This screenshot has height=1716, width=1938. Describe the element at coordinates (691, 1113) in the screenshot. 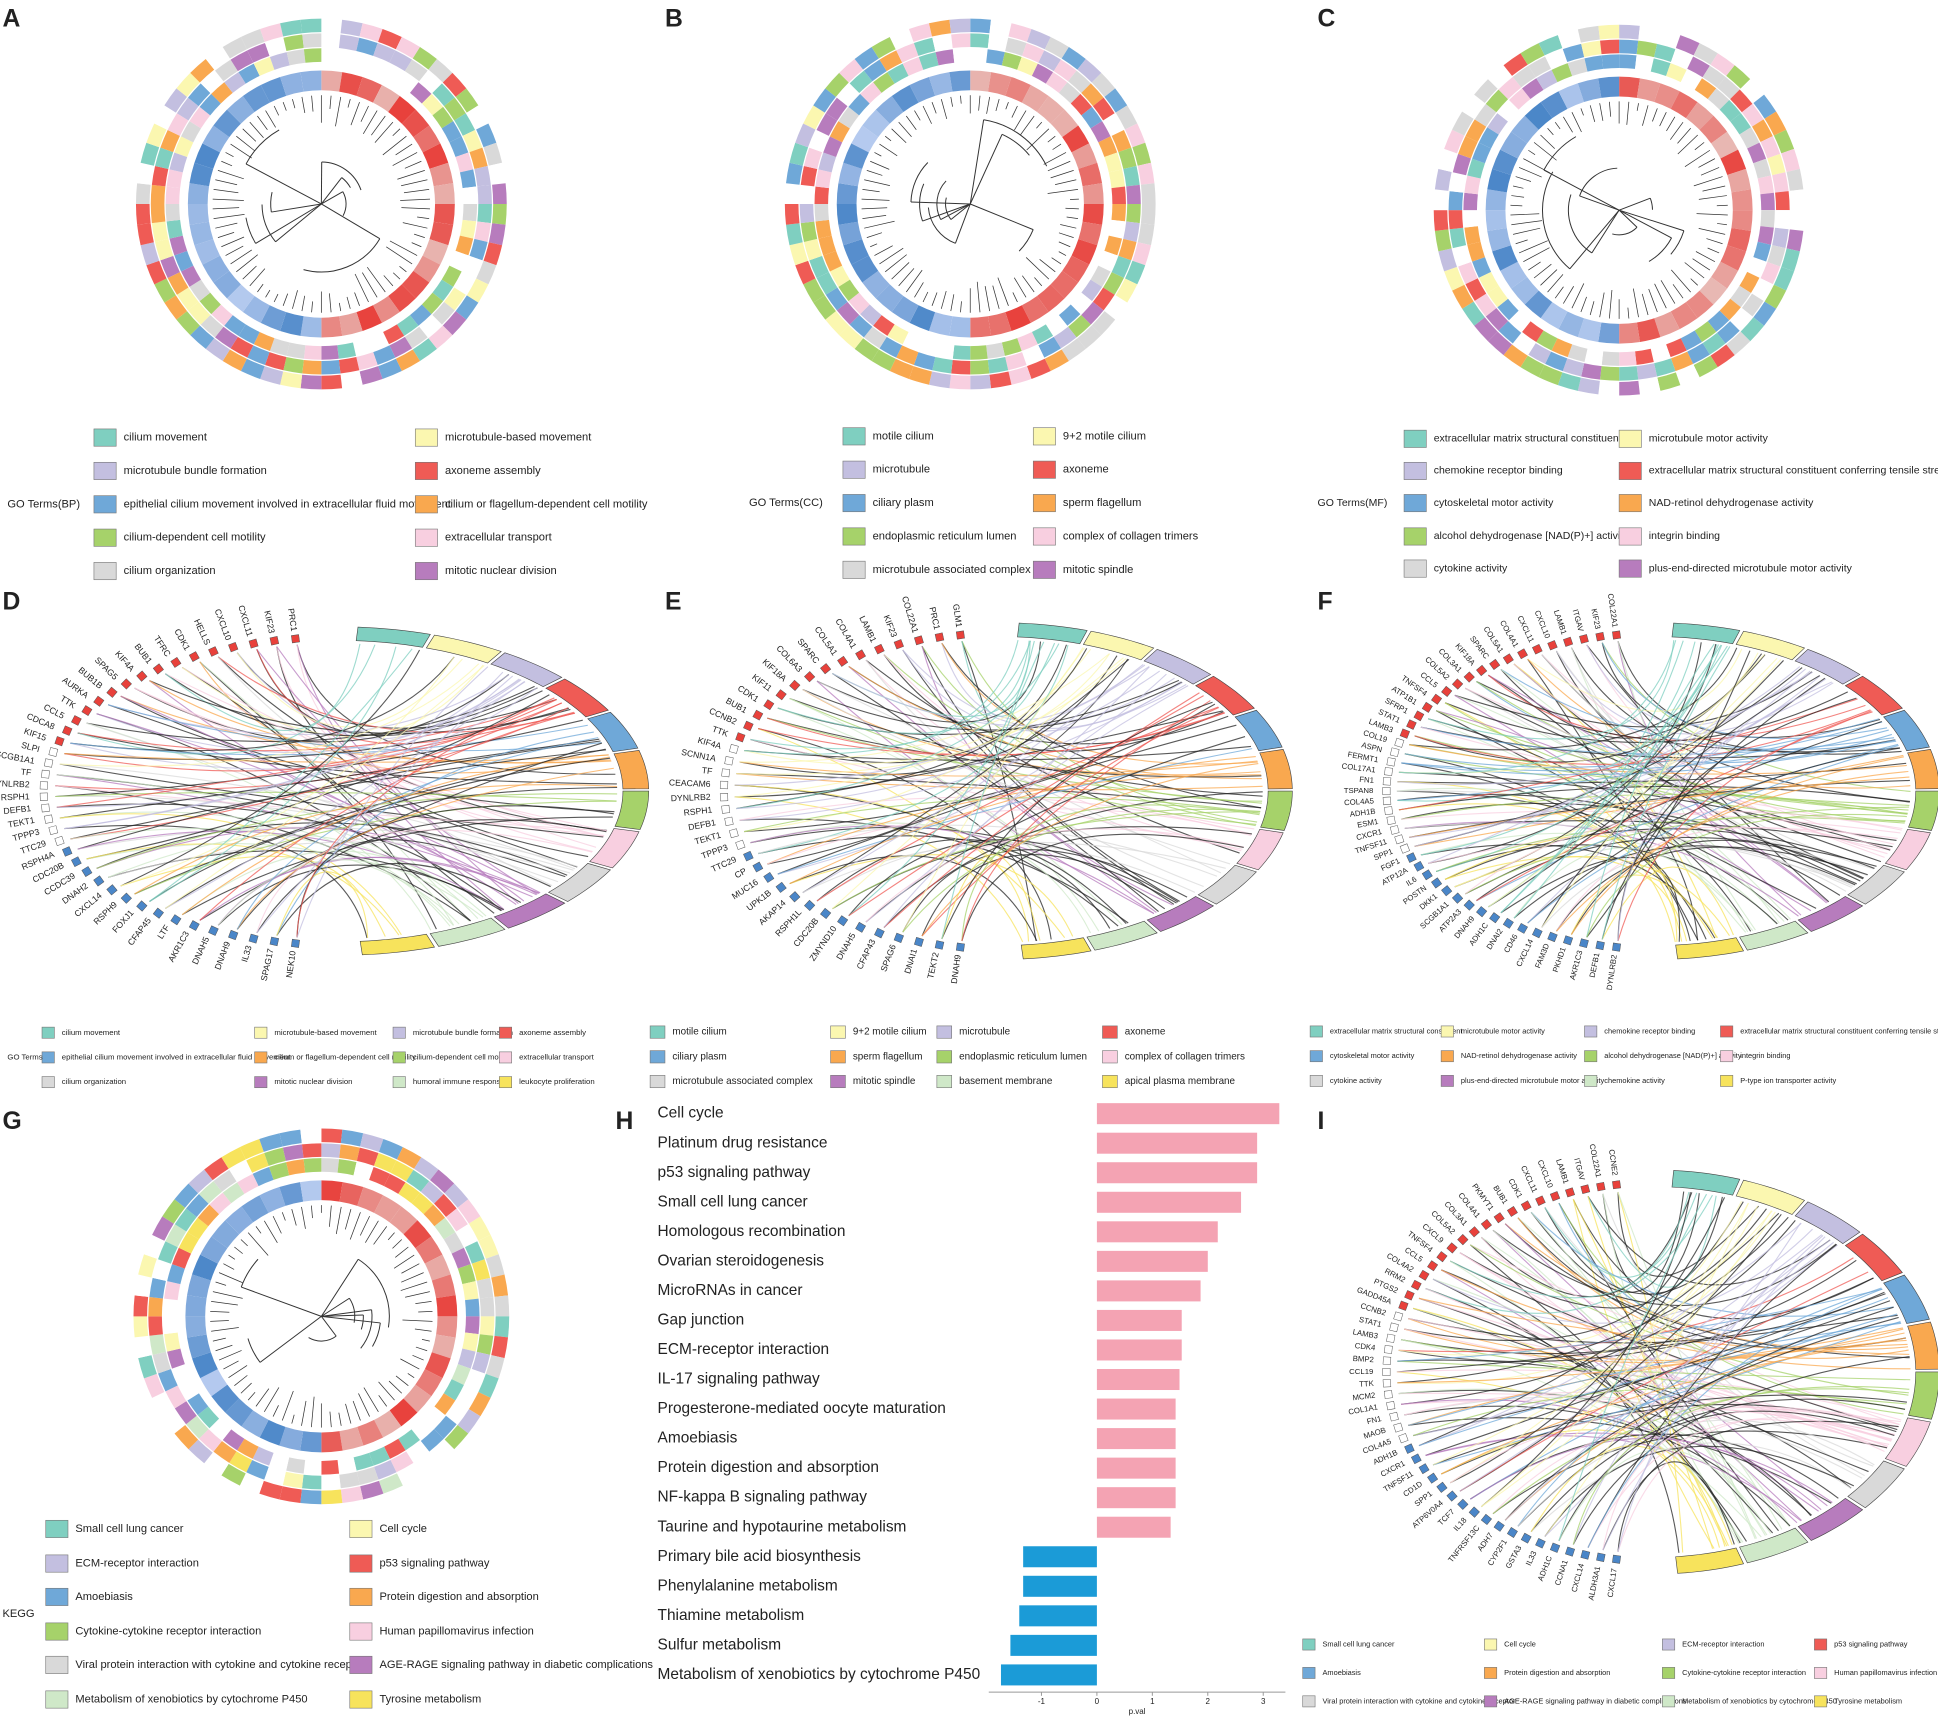

I see `category-label: Cell cycle` at that location.